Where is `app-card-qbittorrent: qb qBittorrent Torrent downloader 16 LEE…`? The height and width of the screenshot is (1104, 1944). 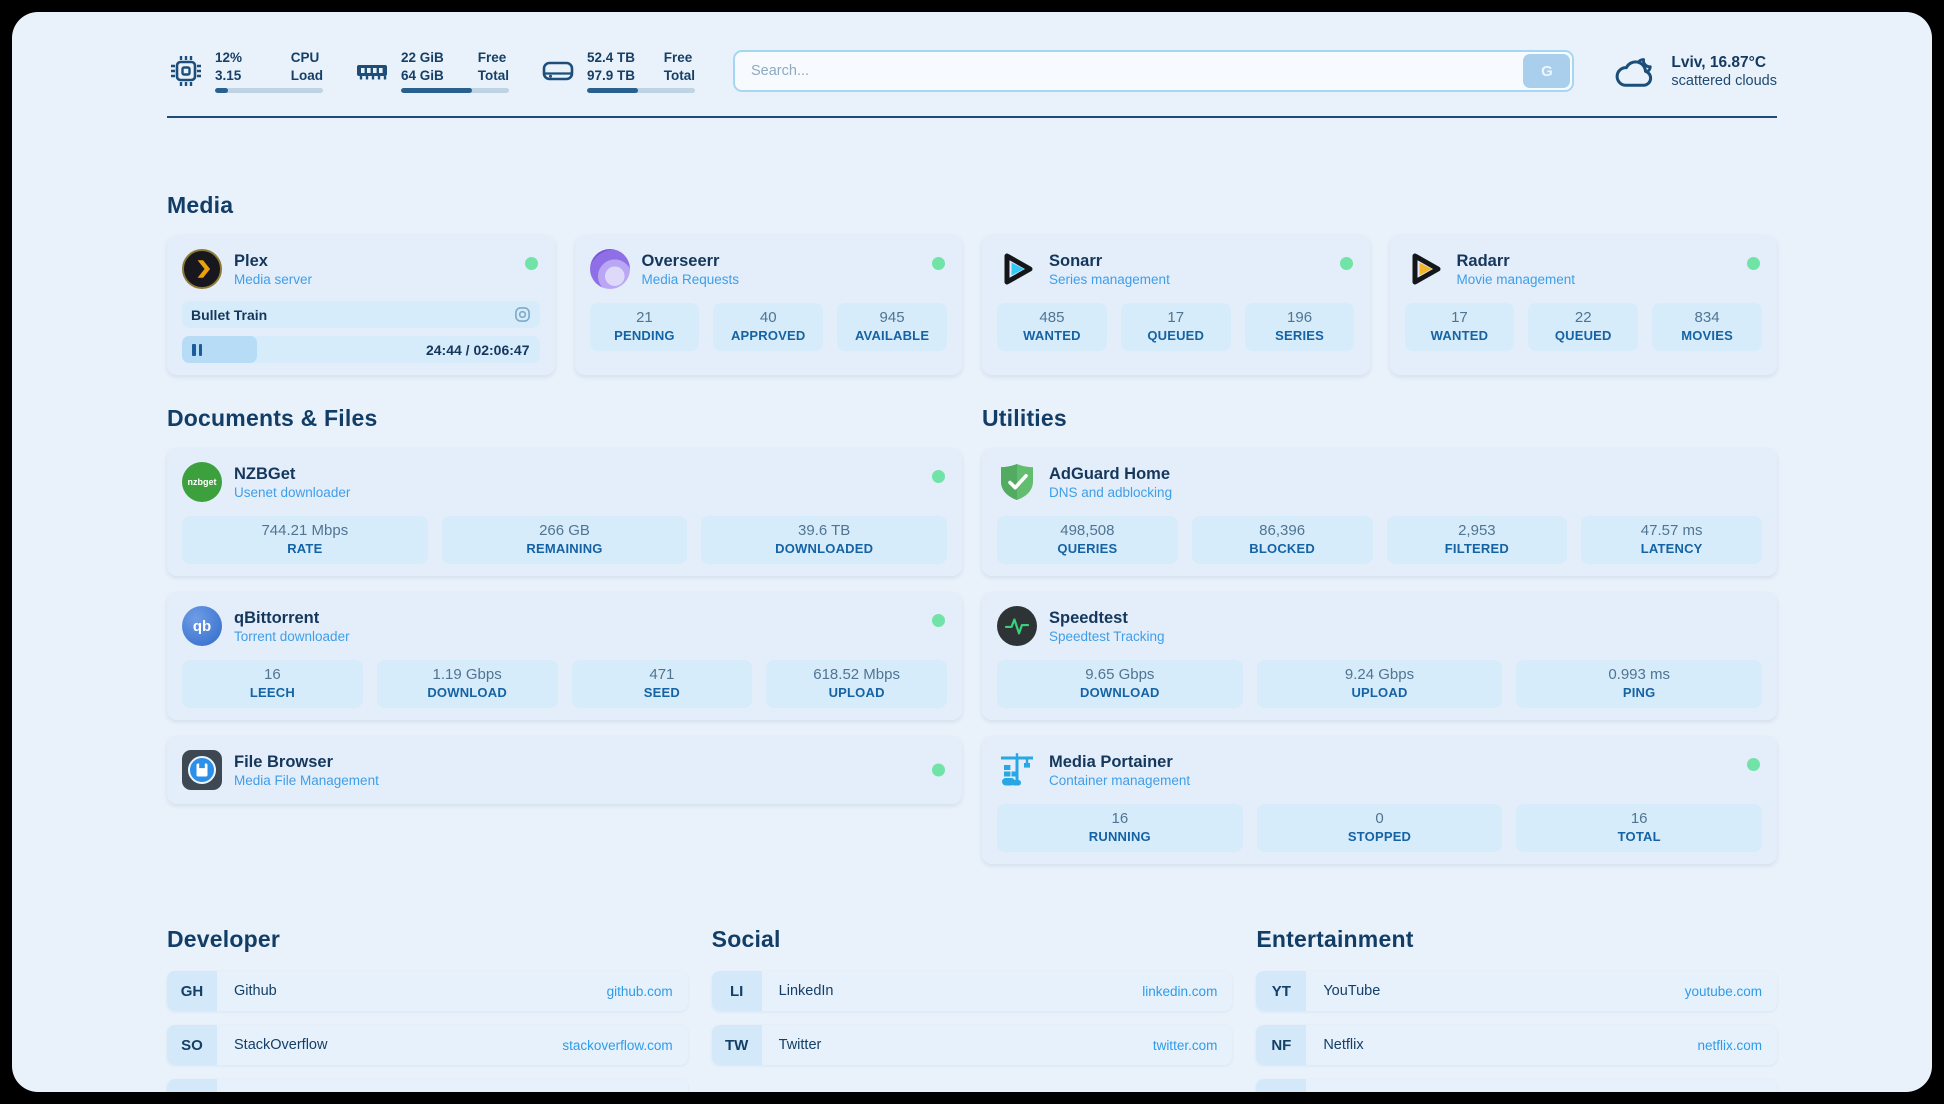 app-card-qbittorrent: qb qBittorrent Torrent downloader 16 LEE… is located at coordinates (564, 656).